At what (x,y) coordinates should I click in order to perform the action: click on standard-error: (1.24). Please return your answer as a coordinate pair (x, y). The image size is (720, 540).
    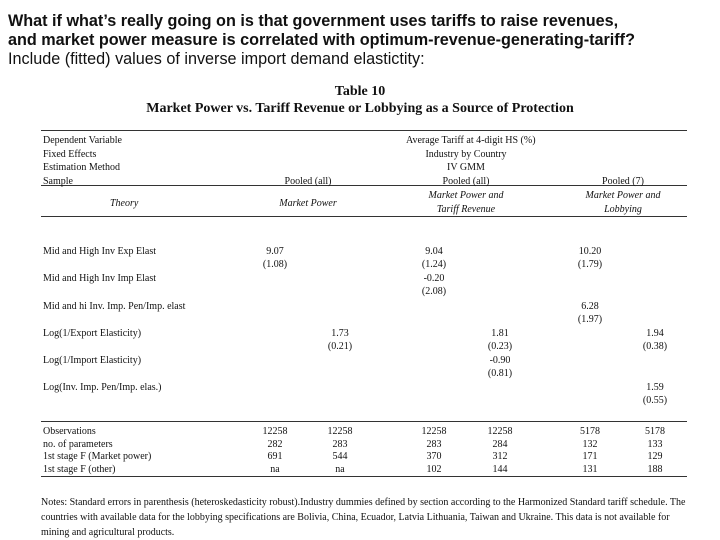
    Looking at the image, I should click on (434, 264).